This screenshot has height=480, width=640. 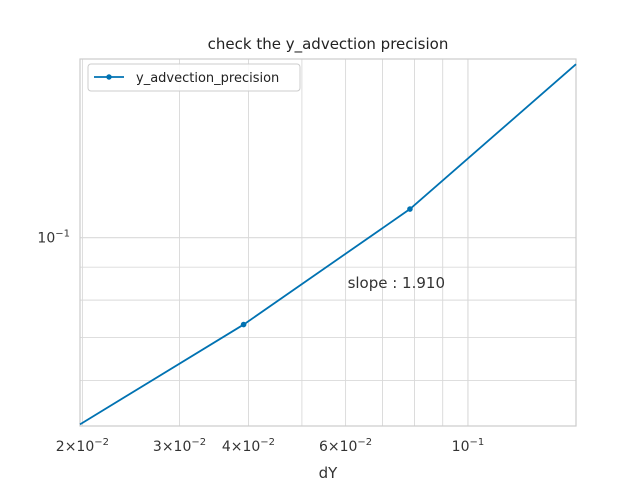 I want to click on x-axis-label: dY, so click(x=329, y=472).